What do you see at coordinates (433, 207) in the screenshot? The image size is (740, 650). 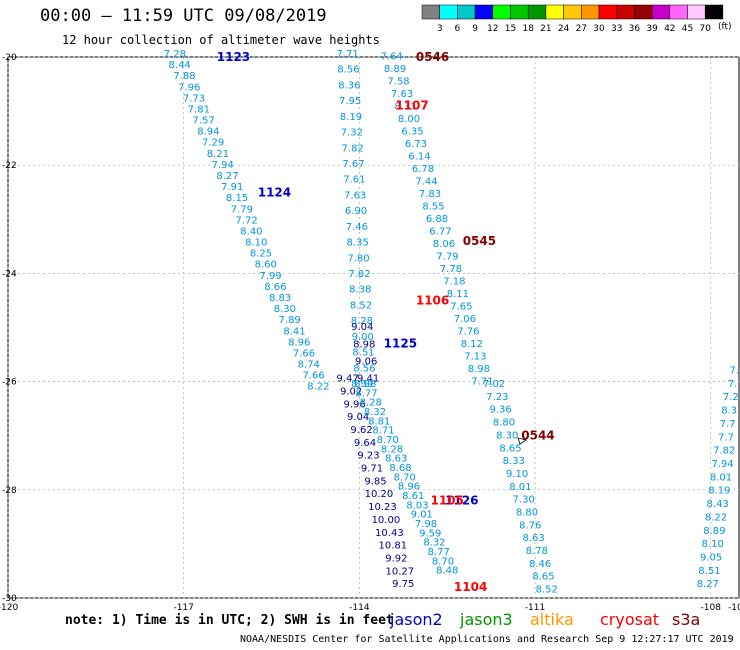 I see `wave-height-point: 8.55` at bounding box center [433, 207].